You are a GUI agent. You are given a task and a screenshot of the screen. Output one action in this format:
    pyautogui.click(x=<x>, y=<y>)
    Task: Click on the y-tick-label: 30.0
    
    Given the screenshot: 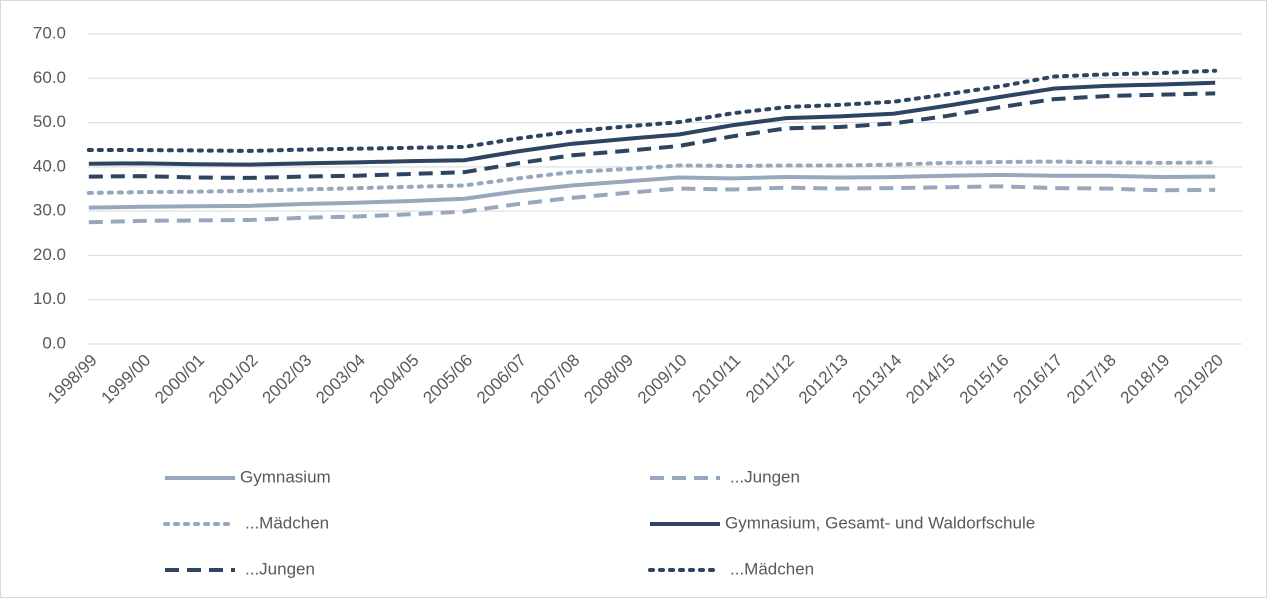 What is the action you would take?
    pyautogui.click(x=49, y=210)
    